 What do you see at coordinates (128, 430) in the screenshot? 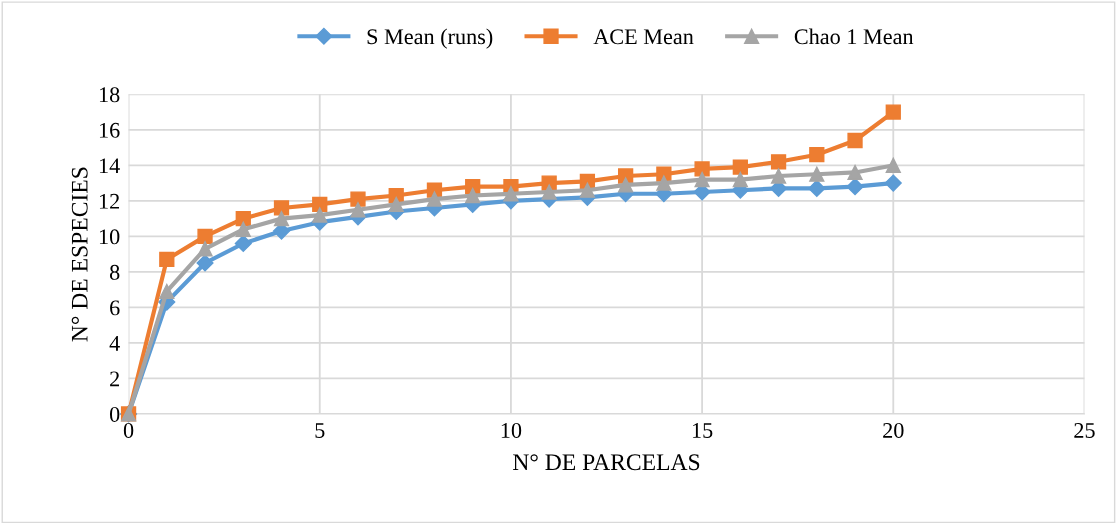
I see `x-tick-label: 0` at bounding box center [128, 430].